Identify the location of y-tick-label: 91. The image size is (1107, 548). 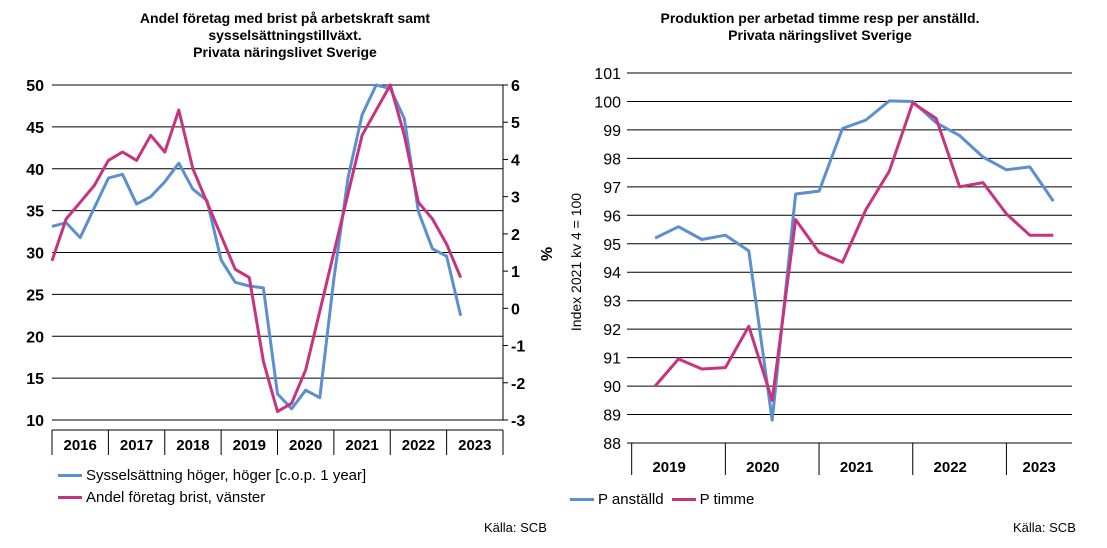
(612, 359).